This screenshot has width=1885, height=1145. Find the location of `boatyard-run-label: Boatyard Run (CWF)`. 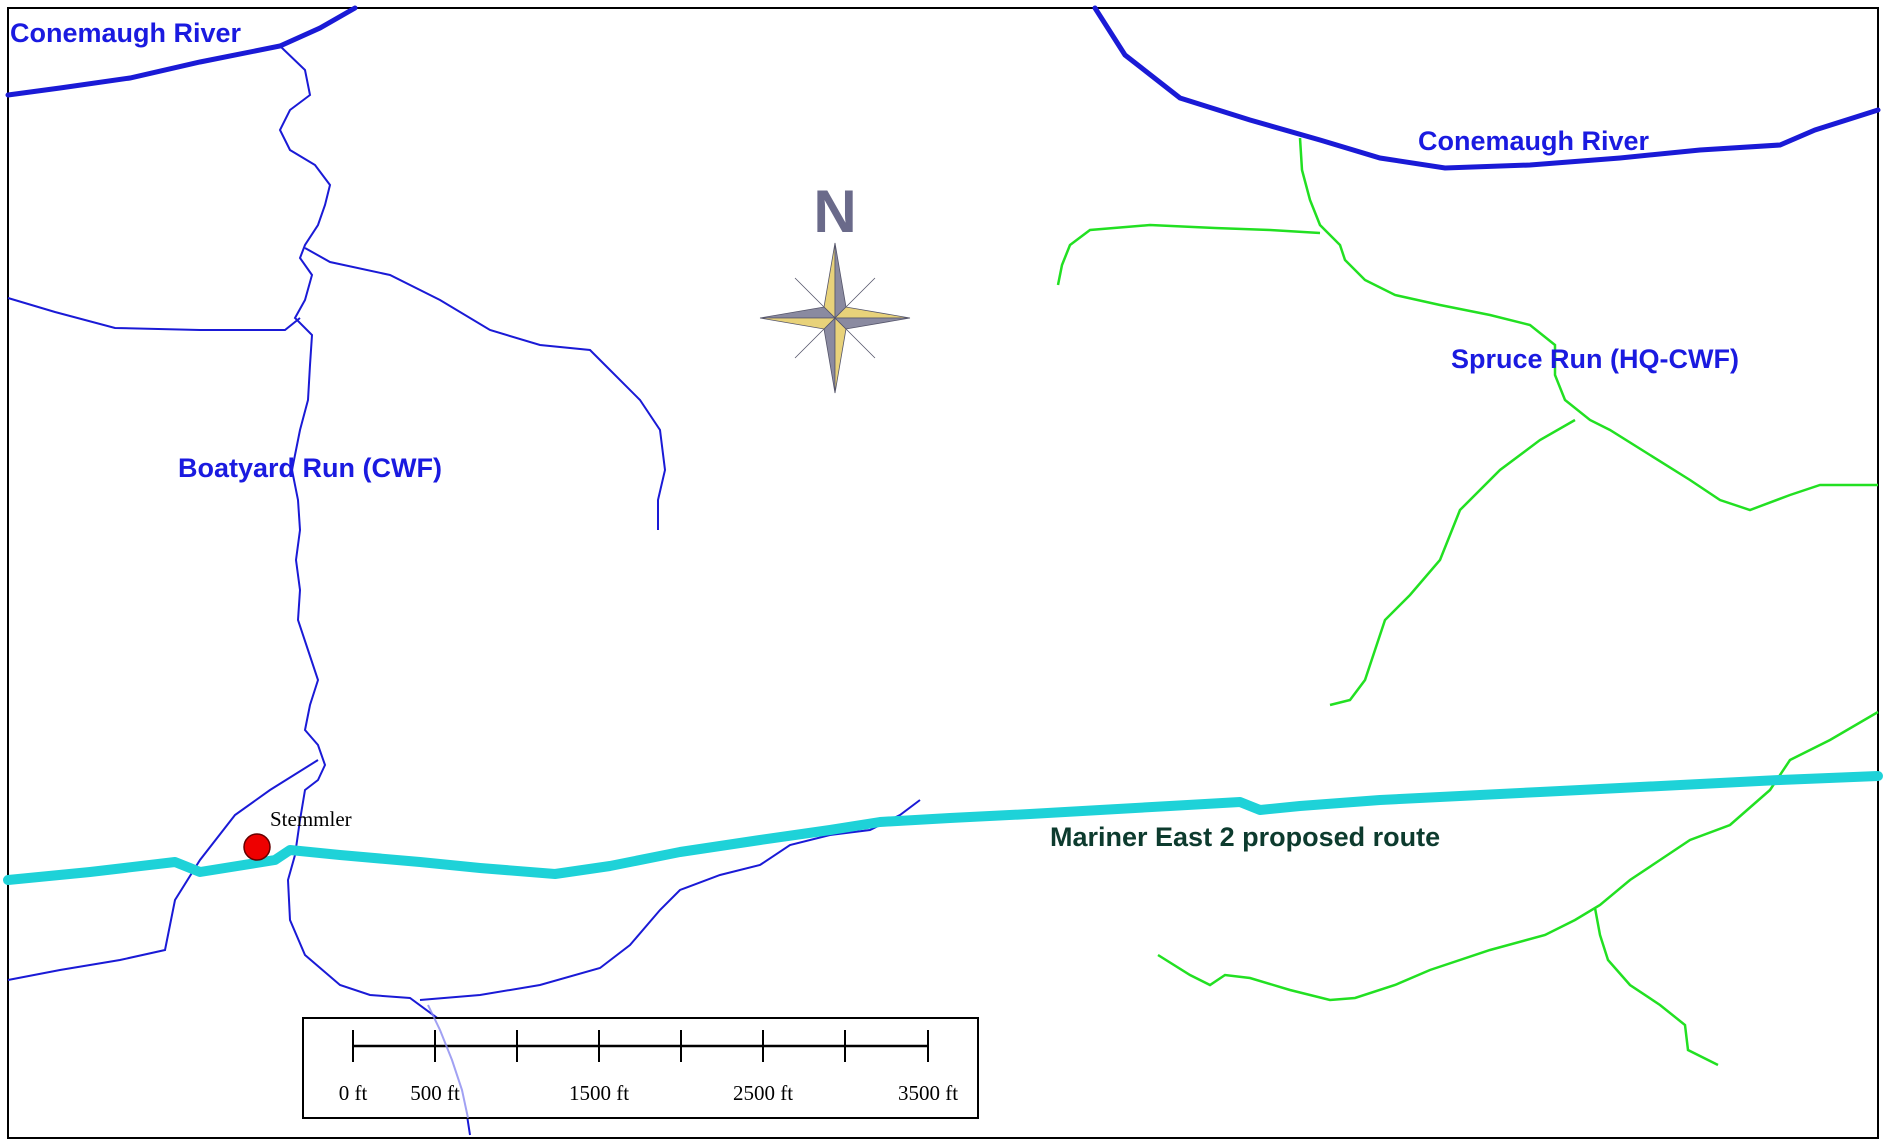

boatyard-run-label: Boatyard Run (CWF) is located at coordinates (310, 468).